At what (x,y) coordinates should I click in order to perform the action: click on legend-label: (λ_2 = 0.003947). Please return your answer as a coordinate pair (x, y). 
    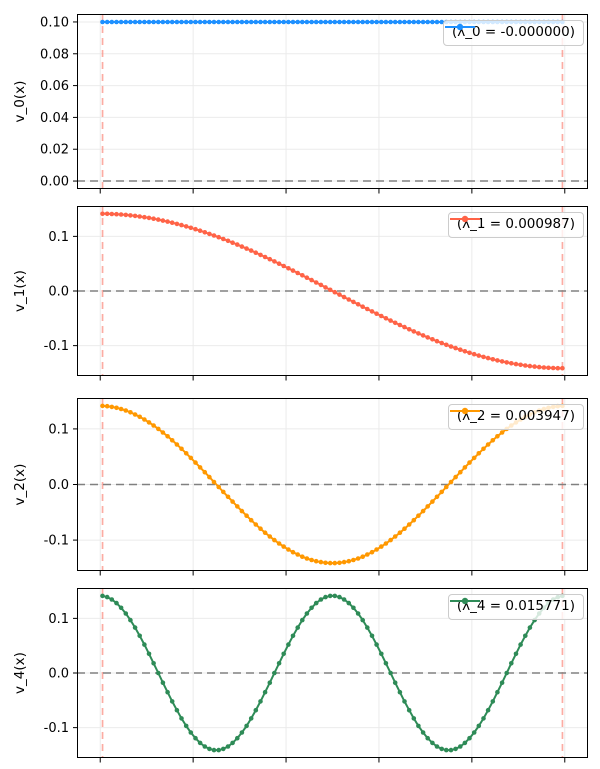
    Looking at the image, I should click on (515, 416).